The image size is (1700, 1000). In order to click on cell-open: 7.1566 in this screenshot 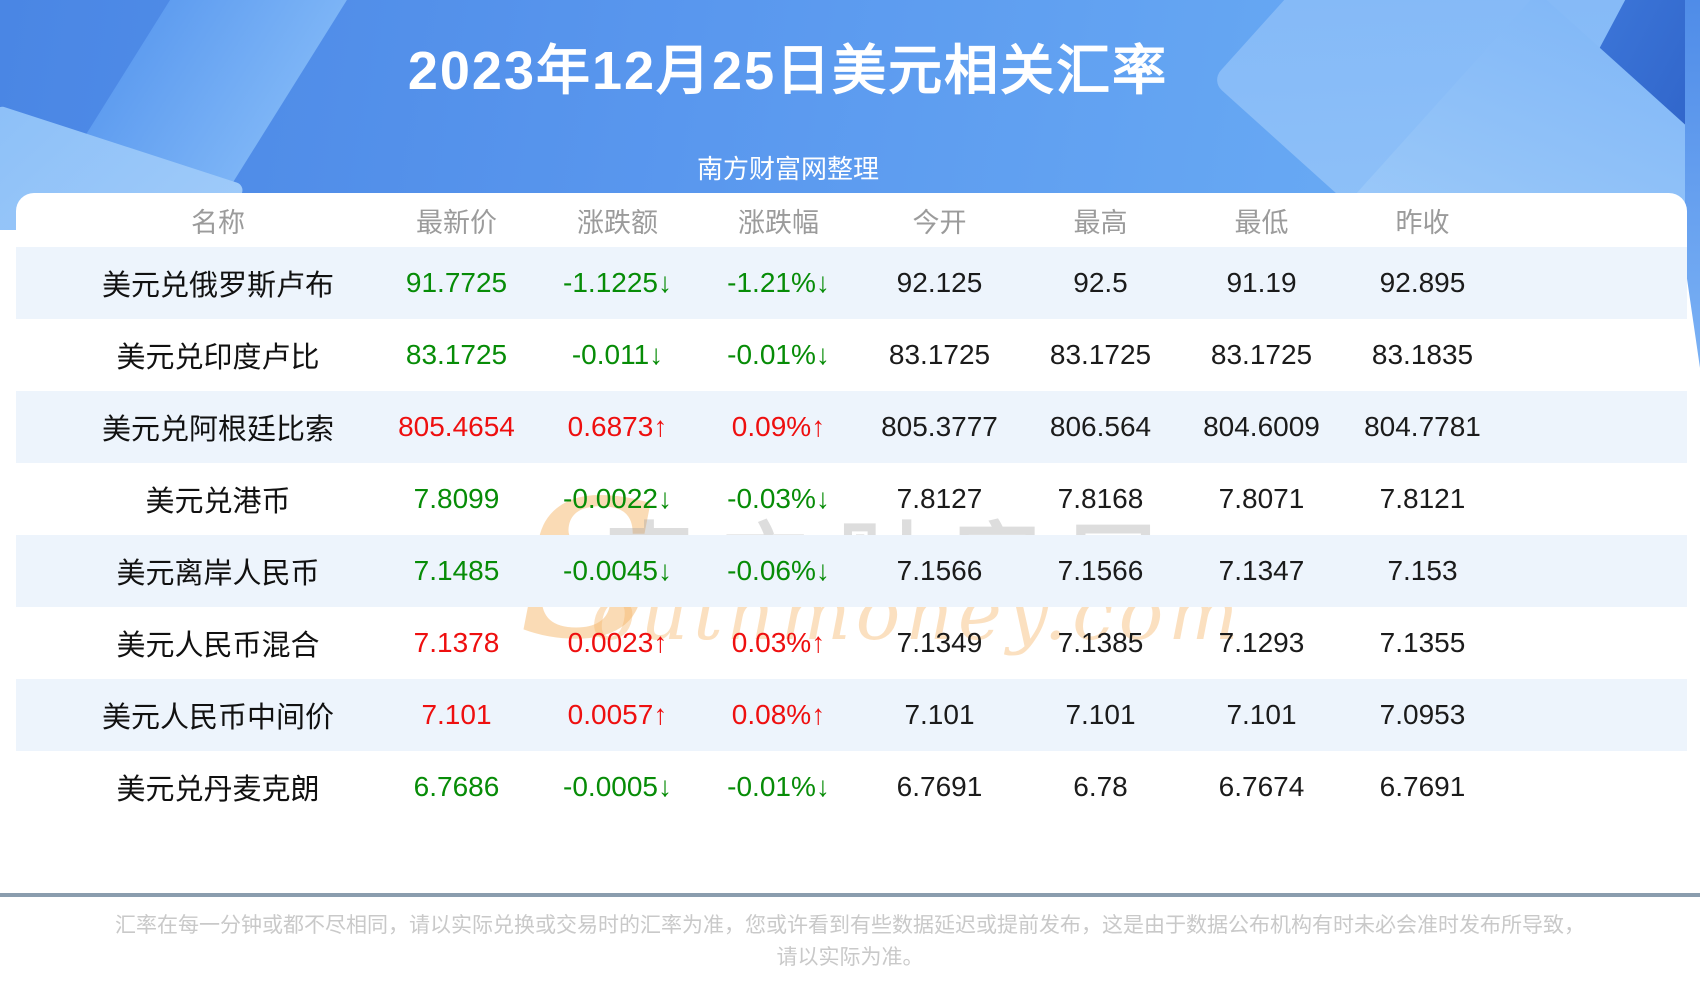, I will do `click(939, 570)`.